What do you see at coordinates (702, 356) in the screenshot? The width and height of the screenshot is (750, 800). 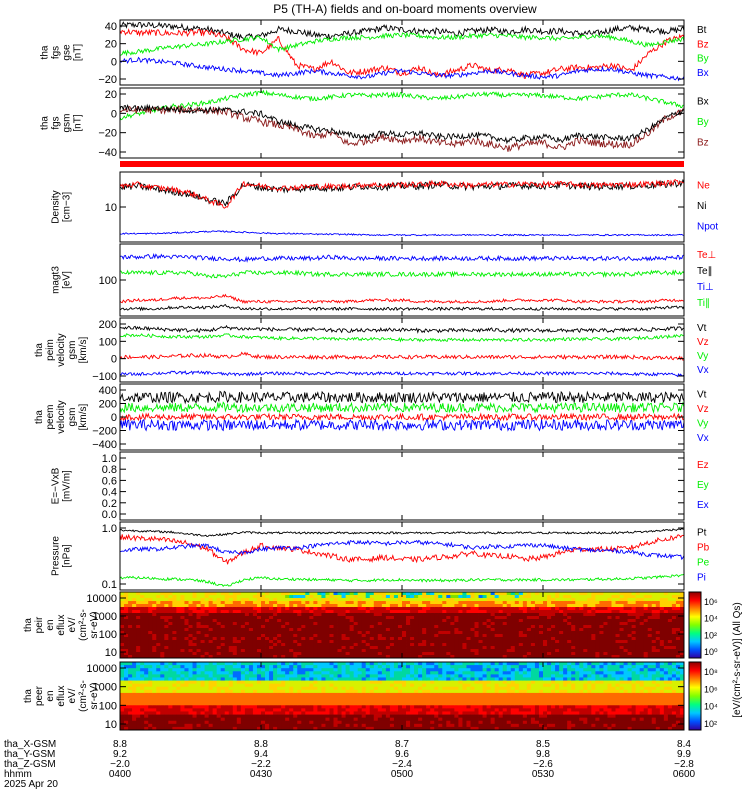 I see `legend-entry: Vy` at bounding box center [702, 356].